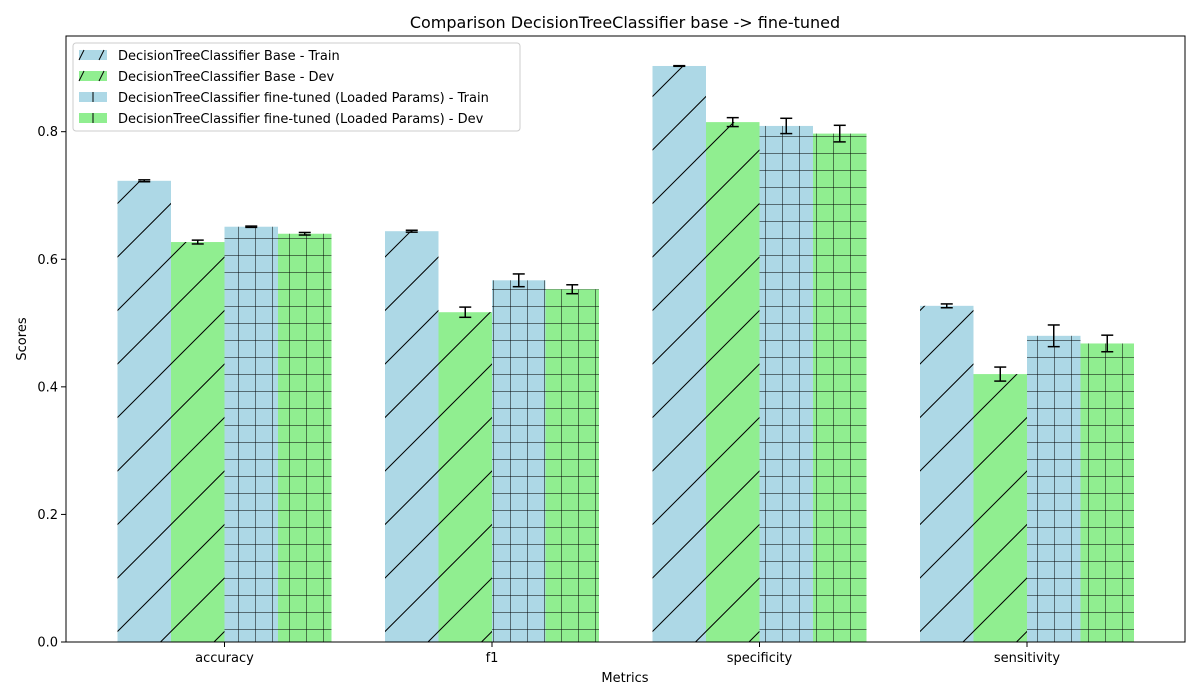  I want to click on bar-hatch-s3-specificity, so click(840, 387).